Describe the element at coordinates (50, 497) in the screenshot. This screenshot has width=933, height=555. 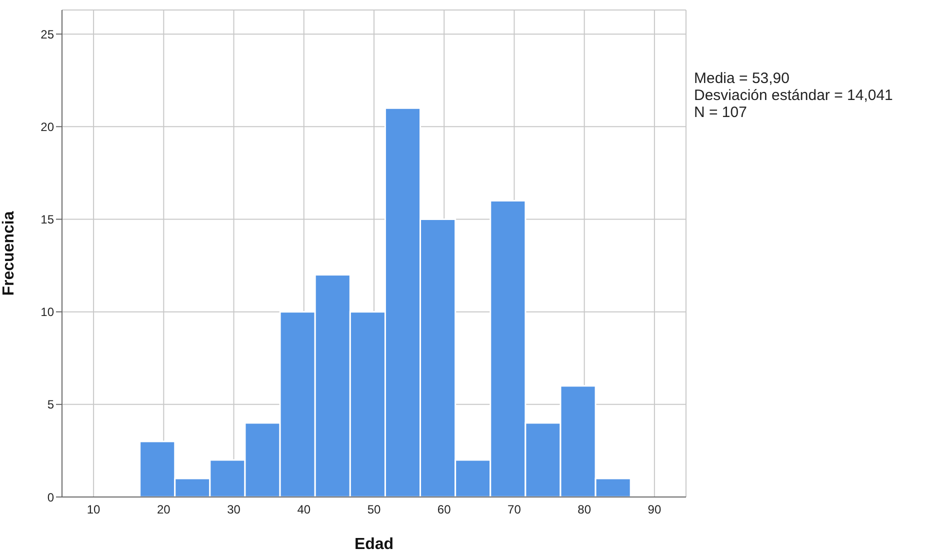
I see `y-tick-label: 0` at that location.